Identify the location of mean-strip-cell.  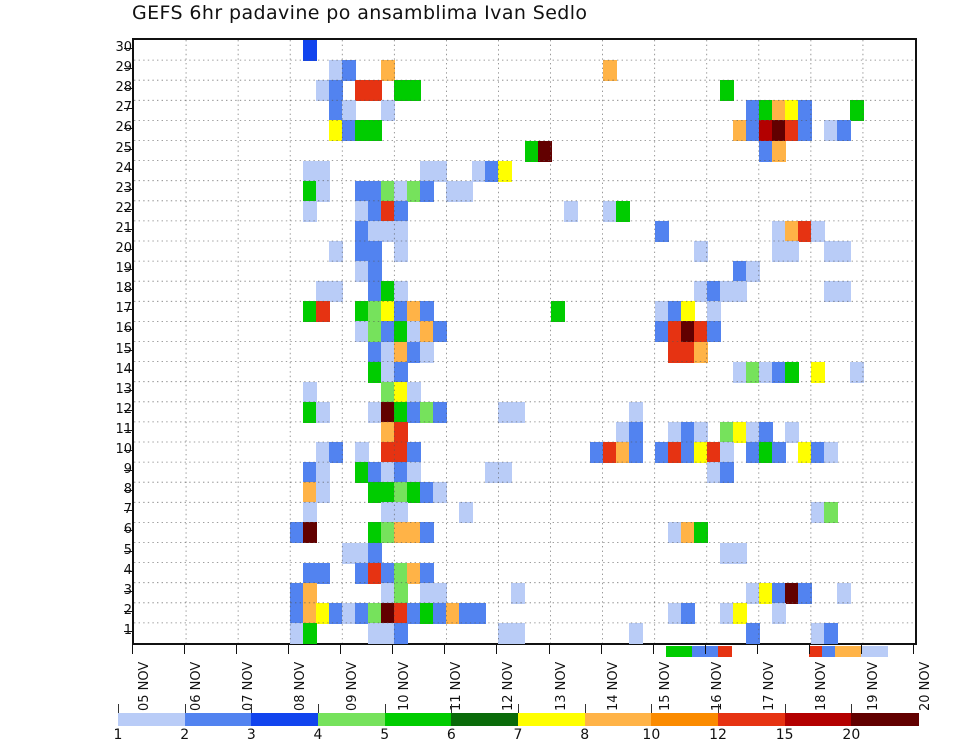
(867, 651).